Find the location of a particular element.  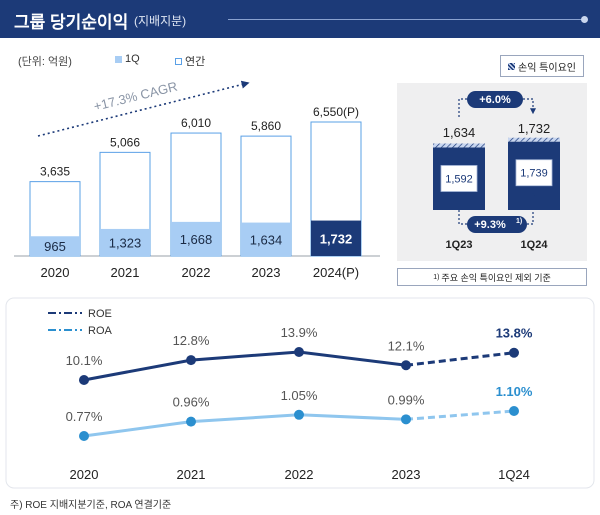

annual-value-label: 6,550(P) is located at coordinates (336, 112).